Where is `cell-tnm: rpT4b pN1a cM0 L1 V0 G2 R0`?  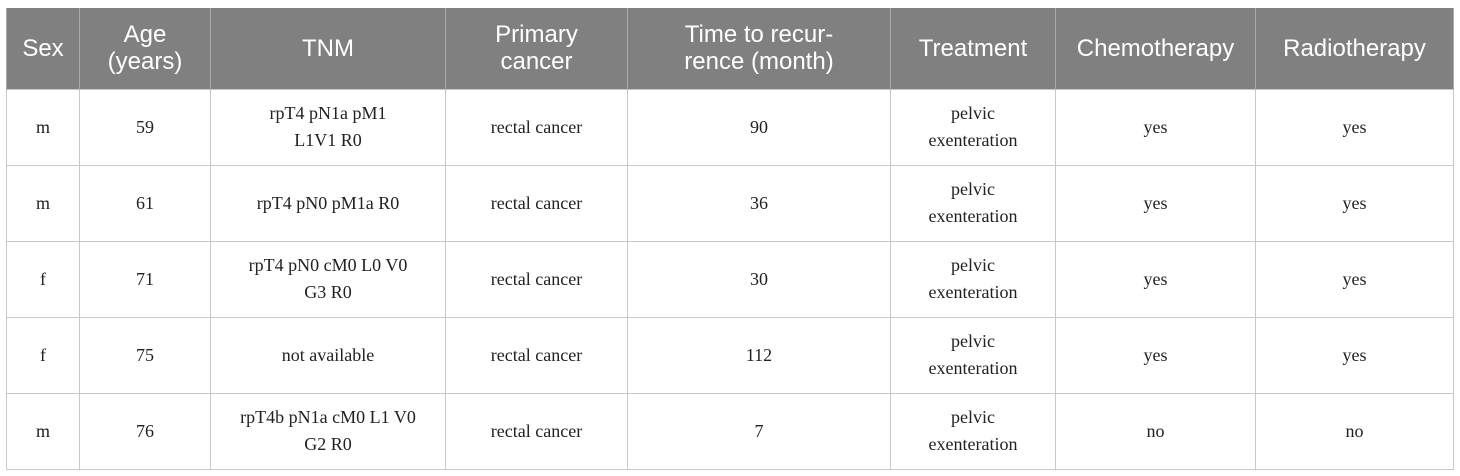
cell-tnm: rpT4b pN1a cM0 L1 V0 G2 R0 is located at coordinates (328, 431).